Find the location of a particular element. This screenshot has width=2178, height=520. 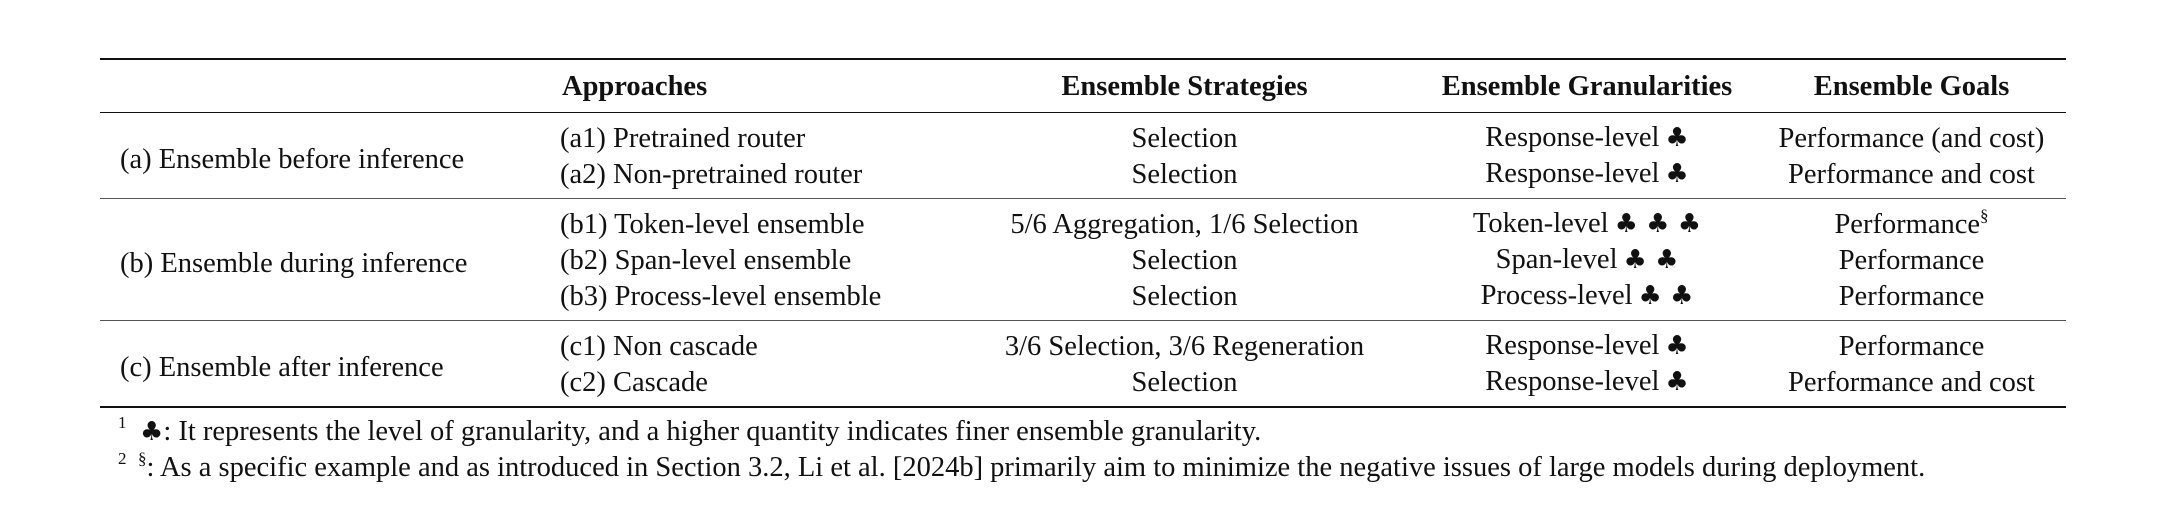

granularity-text: Token-level is located at coordinates (1540, 223).